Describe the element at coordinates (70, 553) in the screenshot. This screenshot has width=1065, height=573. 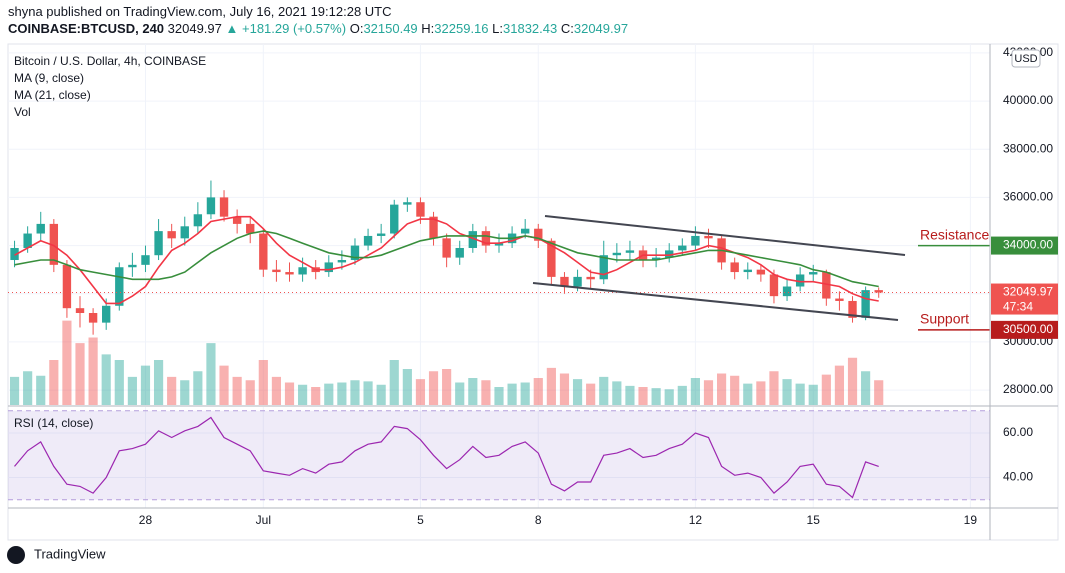
I see `brand: TradingView` at that location.